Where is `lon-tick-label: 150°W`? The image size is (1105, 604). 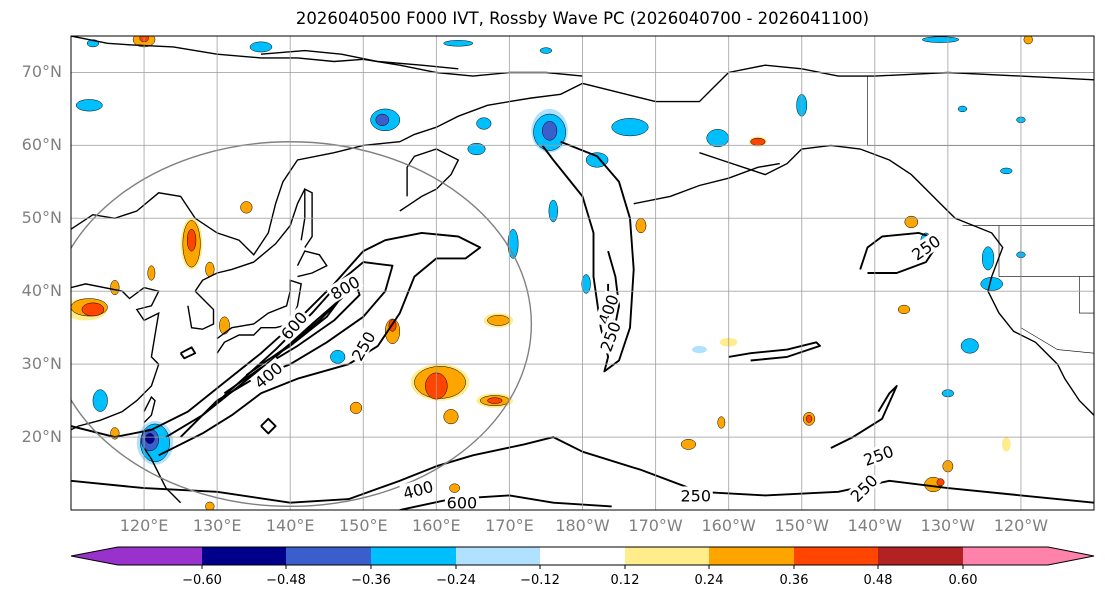
lon-tick-label: 150°W is located at coordinates (801, 525).